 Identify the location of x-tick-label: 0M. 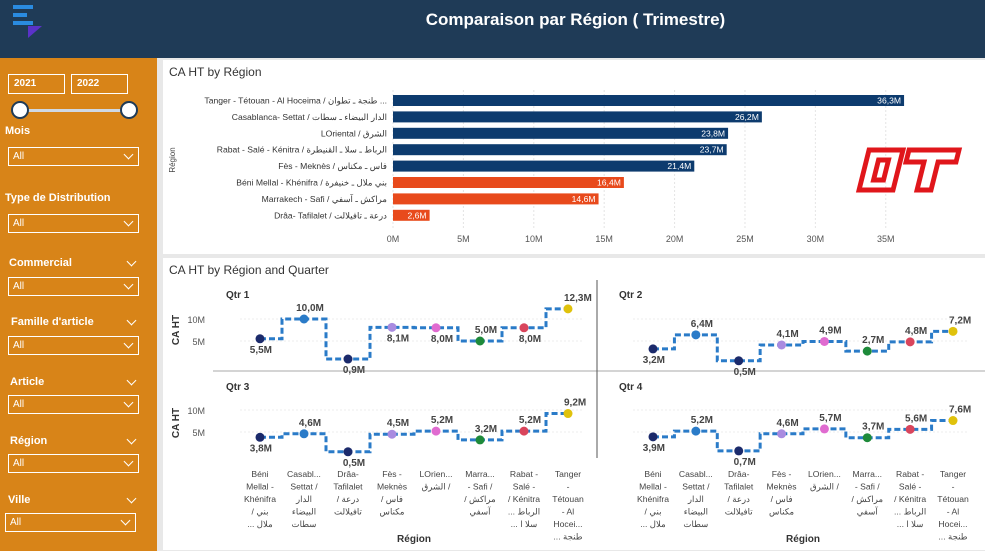
(393, 239).